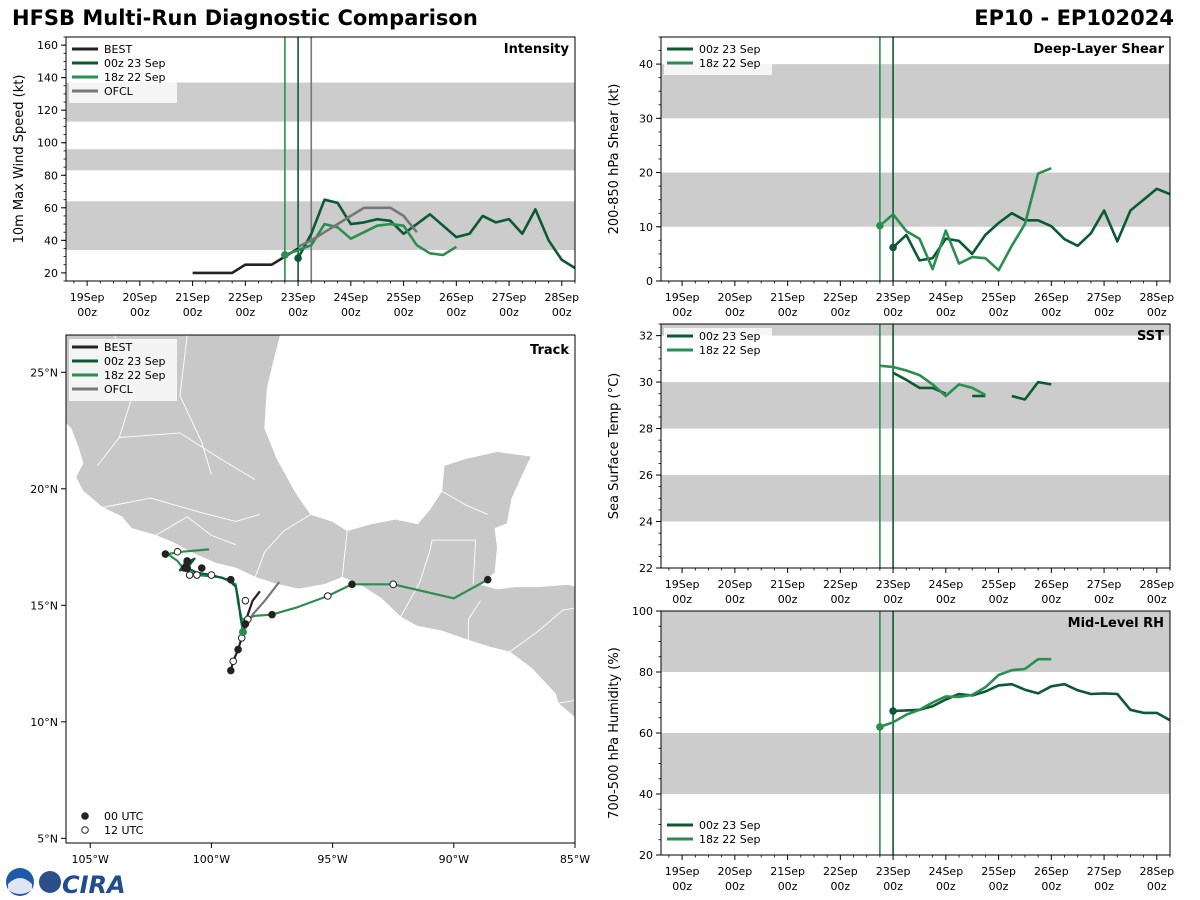 This screenshot has width=1200, height=900. Describe the element at coordinates (211, 859) in the screenshot. I see `lon-tick-label: 100°W` at that location.